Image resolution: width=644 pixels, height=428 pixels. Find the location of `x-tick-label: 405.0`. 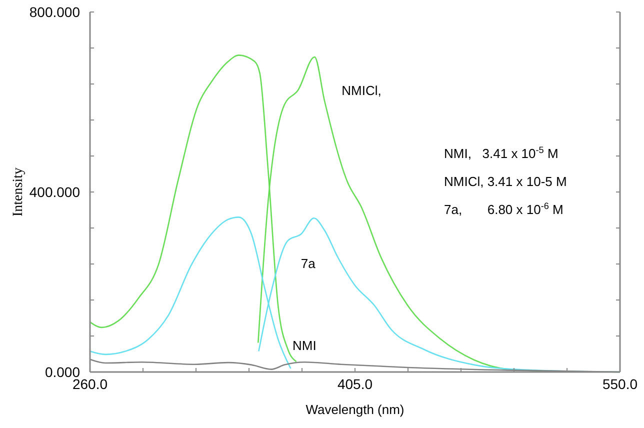

x-tick-label: 405.0 is located at coordinates (355, 384).